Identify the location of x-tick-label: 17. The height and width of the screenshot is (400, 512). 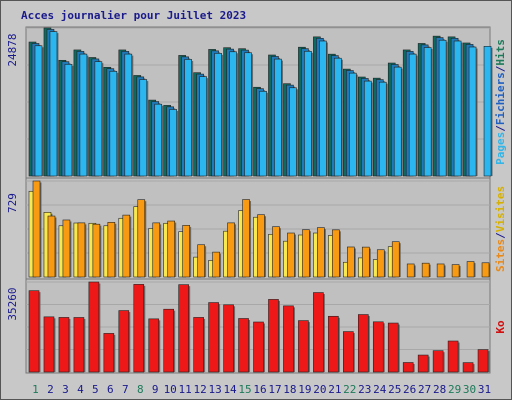
(274, 389).